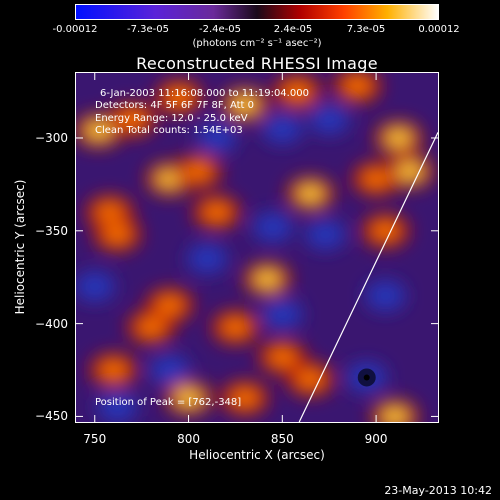  I want to click on colorbar-tick: 7.3e-05, so click(366, 29).